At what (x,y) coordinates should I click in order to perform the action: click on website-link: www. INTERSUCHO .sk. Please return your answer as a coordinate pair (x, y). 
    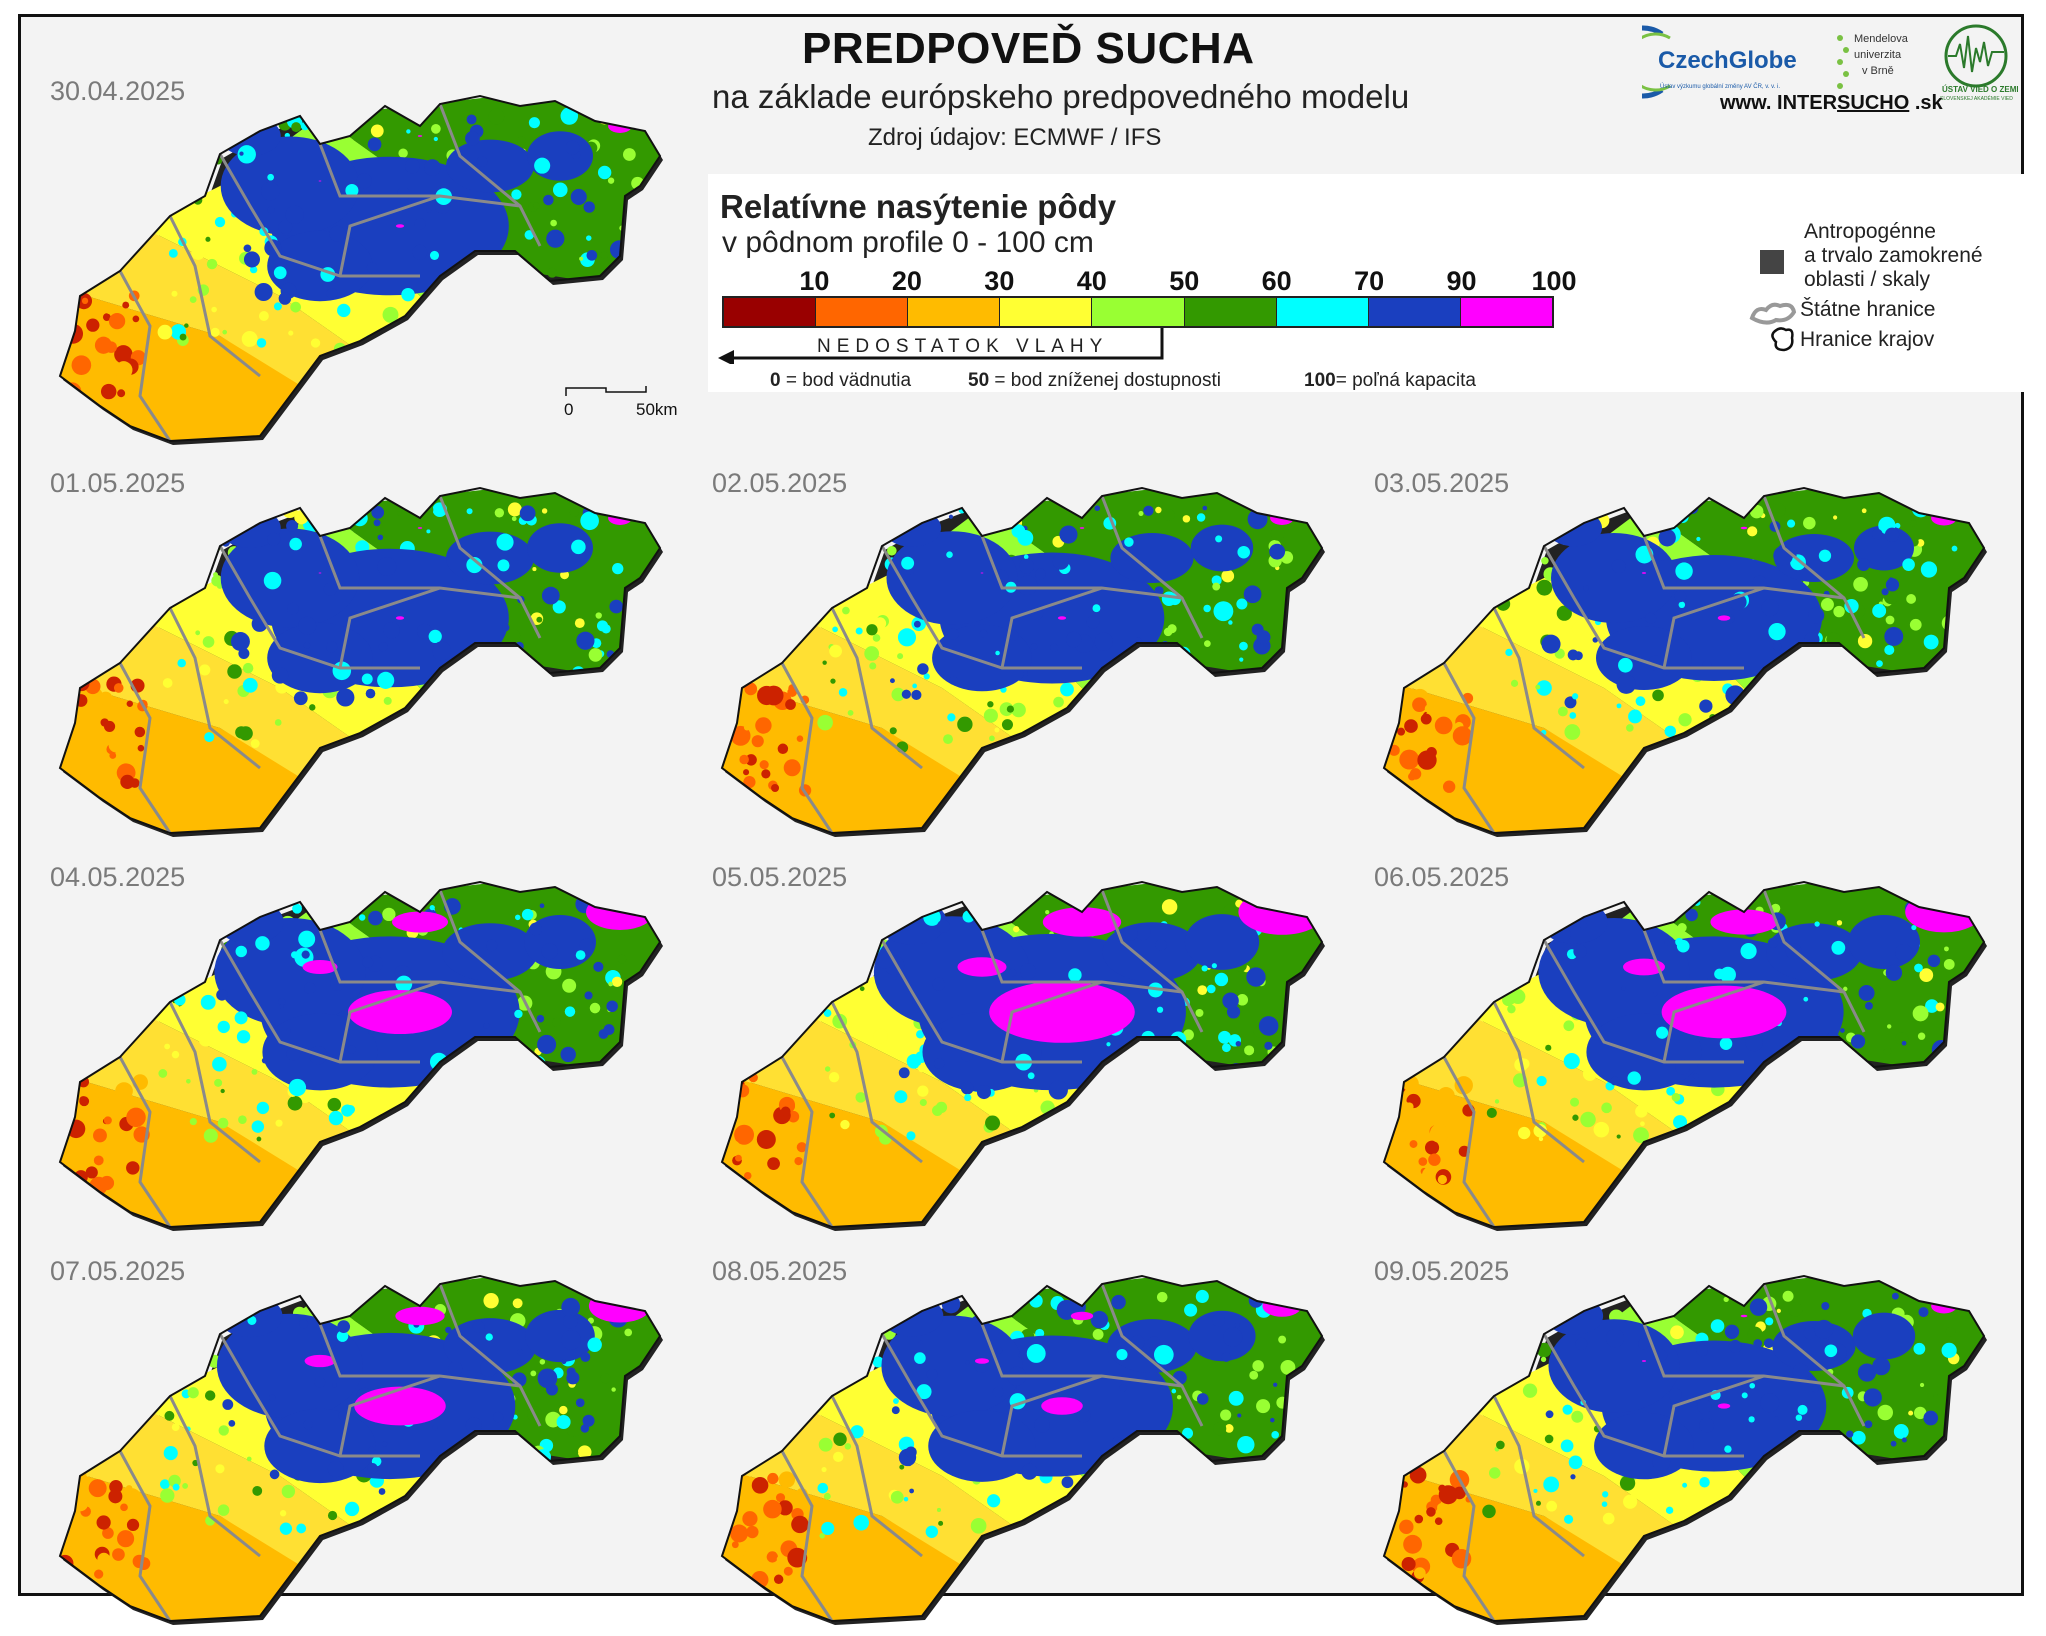
    Looking at the image, I should click on (1831, 103).